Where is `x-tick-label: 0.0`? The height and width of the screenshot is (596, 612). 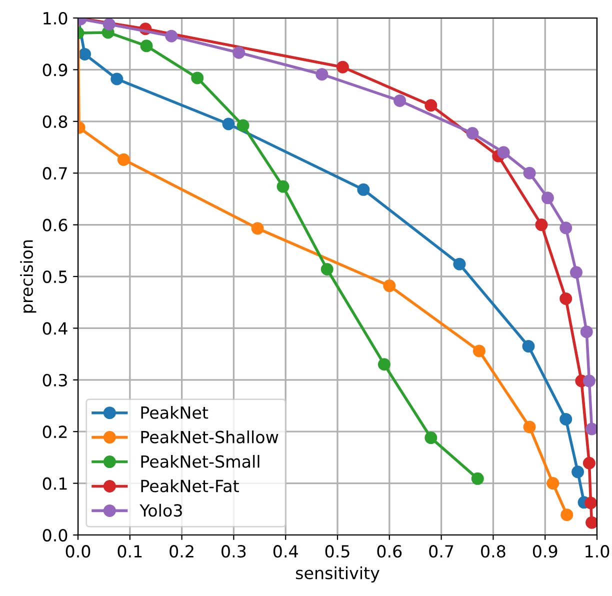 x-tick-label: 0.0 is located at coordinates (78, 551).